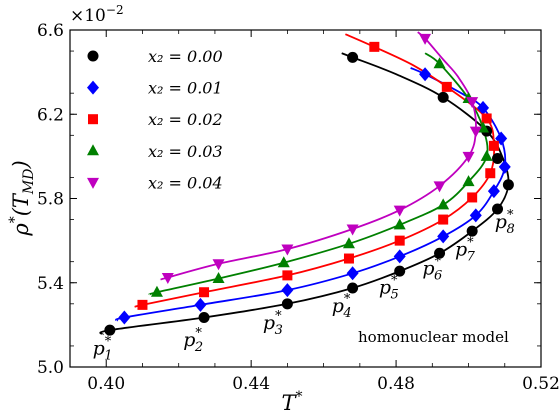 The height and width of the screenshot is (420, 560). What do you see at coordinates (396, 384) in the screenshot?
I see `x-tick-label: 0.48` at bounding box center [396, 384].